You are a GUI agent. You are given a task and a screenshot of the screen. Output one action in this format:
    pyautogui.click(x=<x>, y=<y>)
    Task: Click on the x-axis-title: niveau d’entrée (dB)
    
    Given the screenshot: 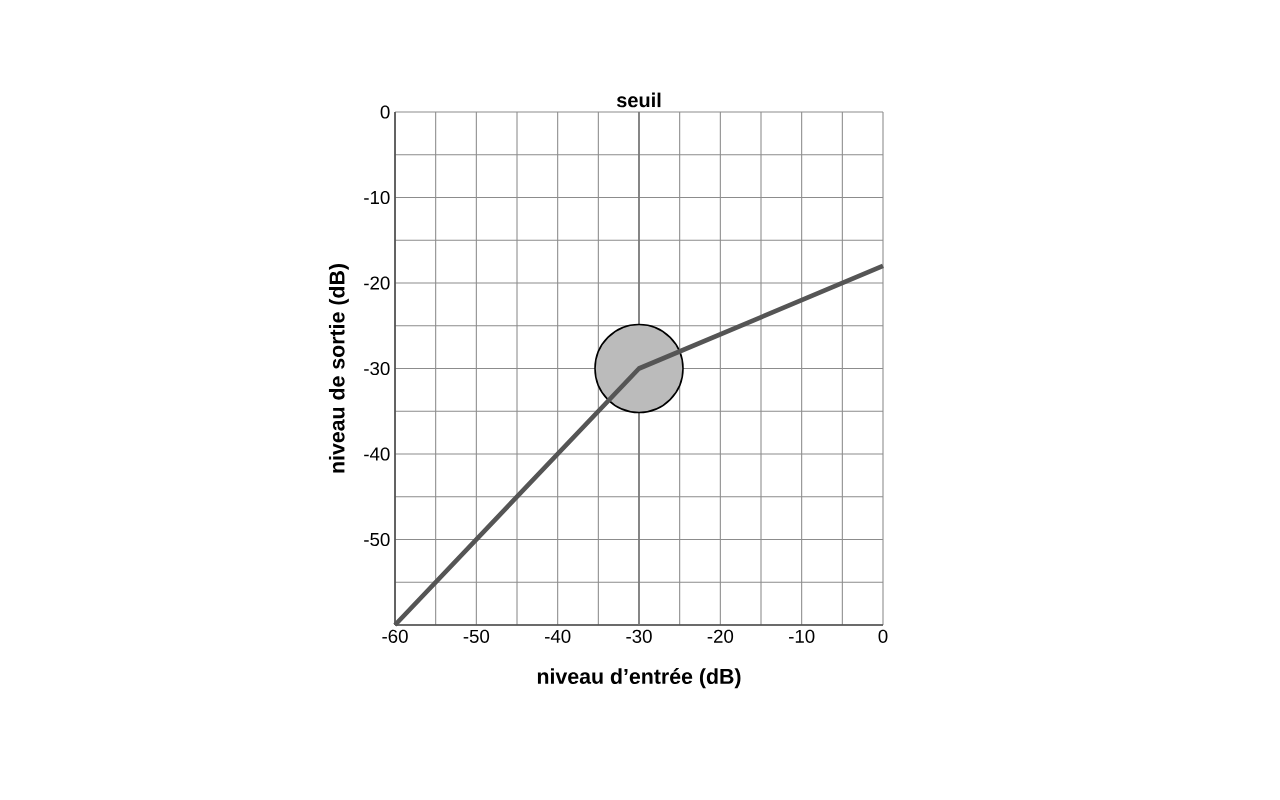 What is the action you would take?
    pyautogui.click(x=639, y=678)
    